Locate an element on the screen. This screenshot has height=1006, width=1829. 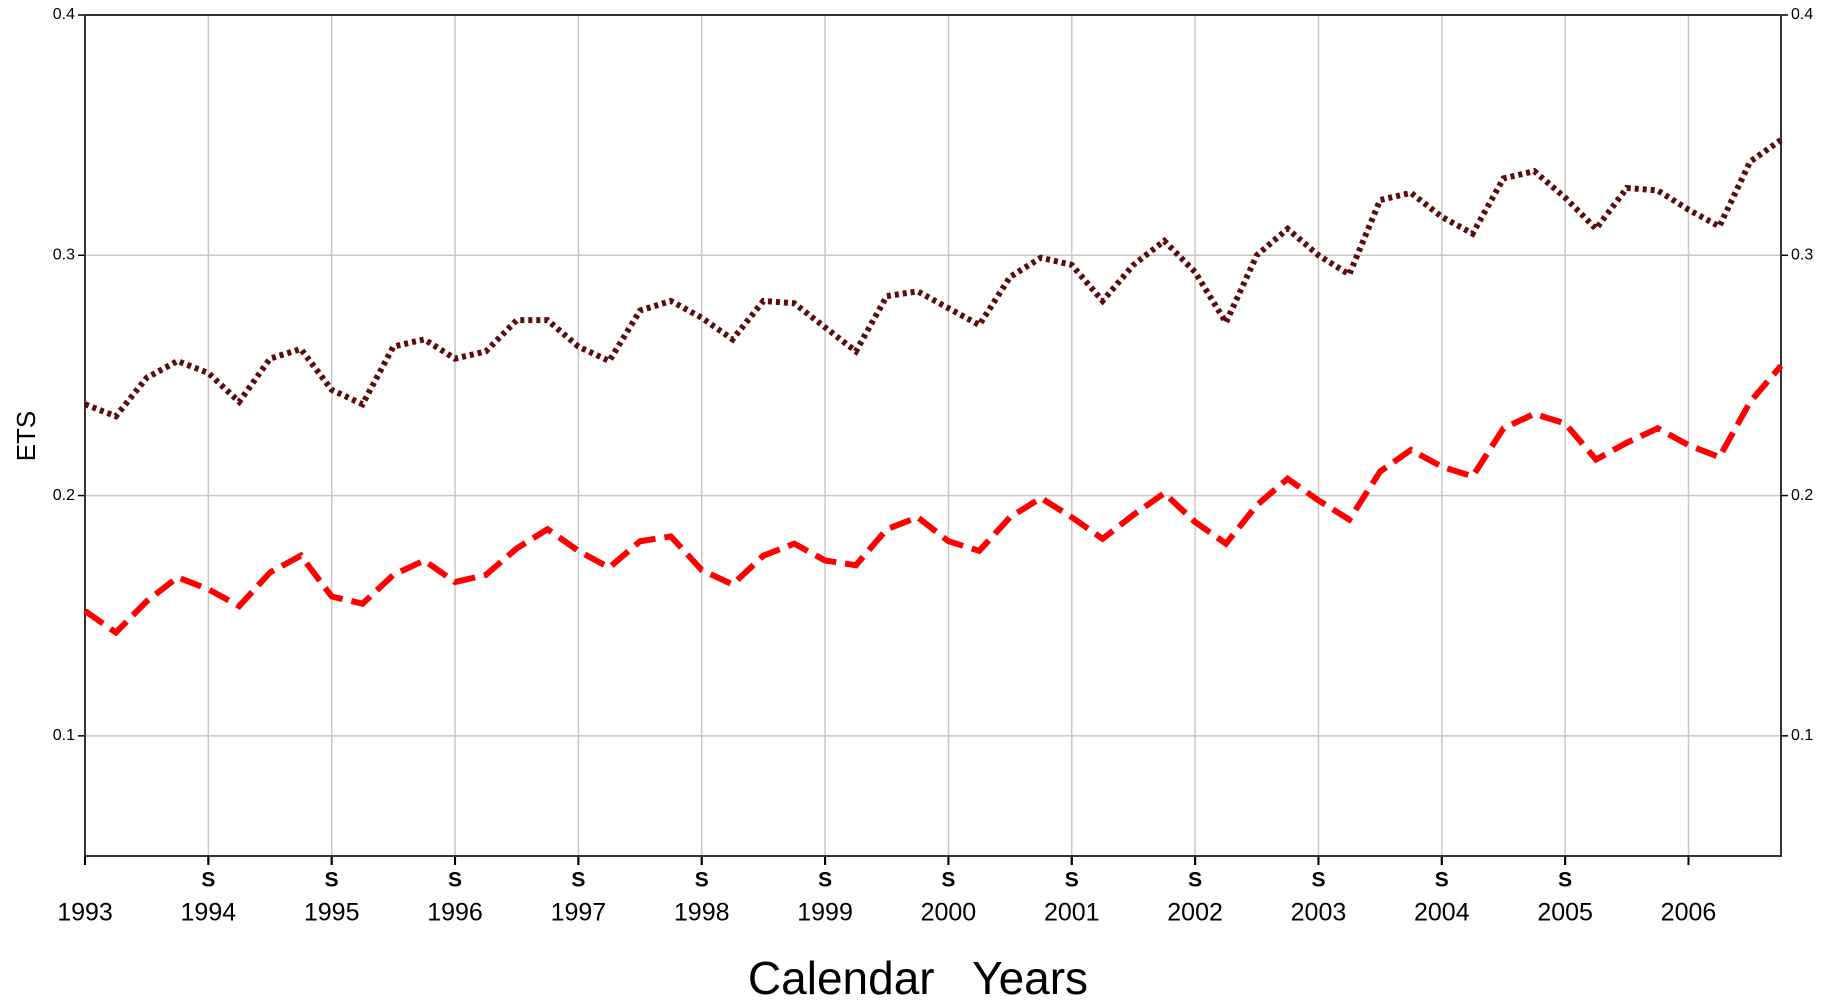
x-tick-label: 1994 is located at coordinates (209, 913).